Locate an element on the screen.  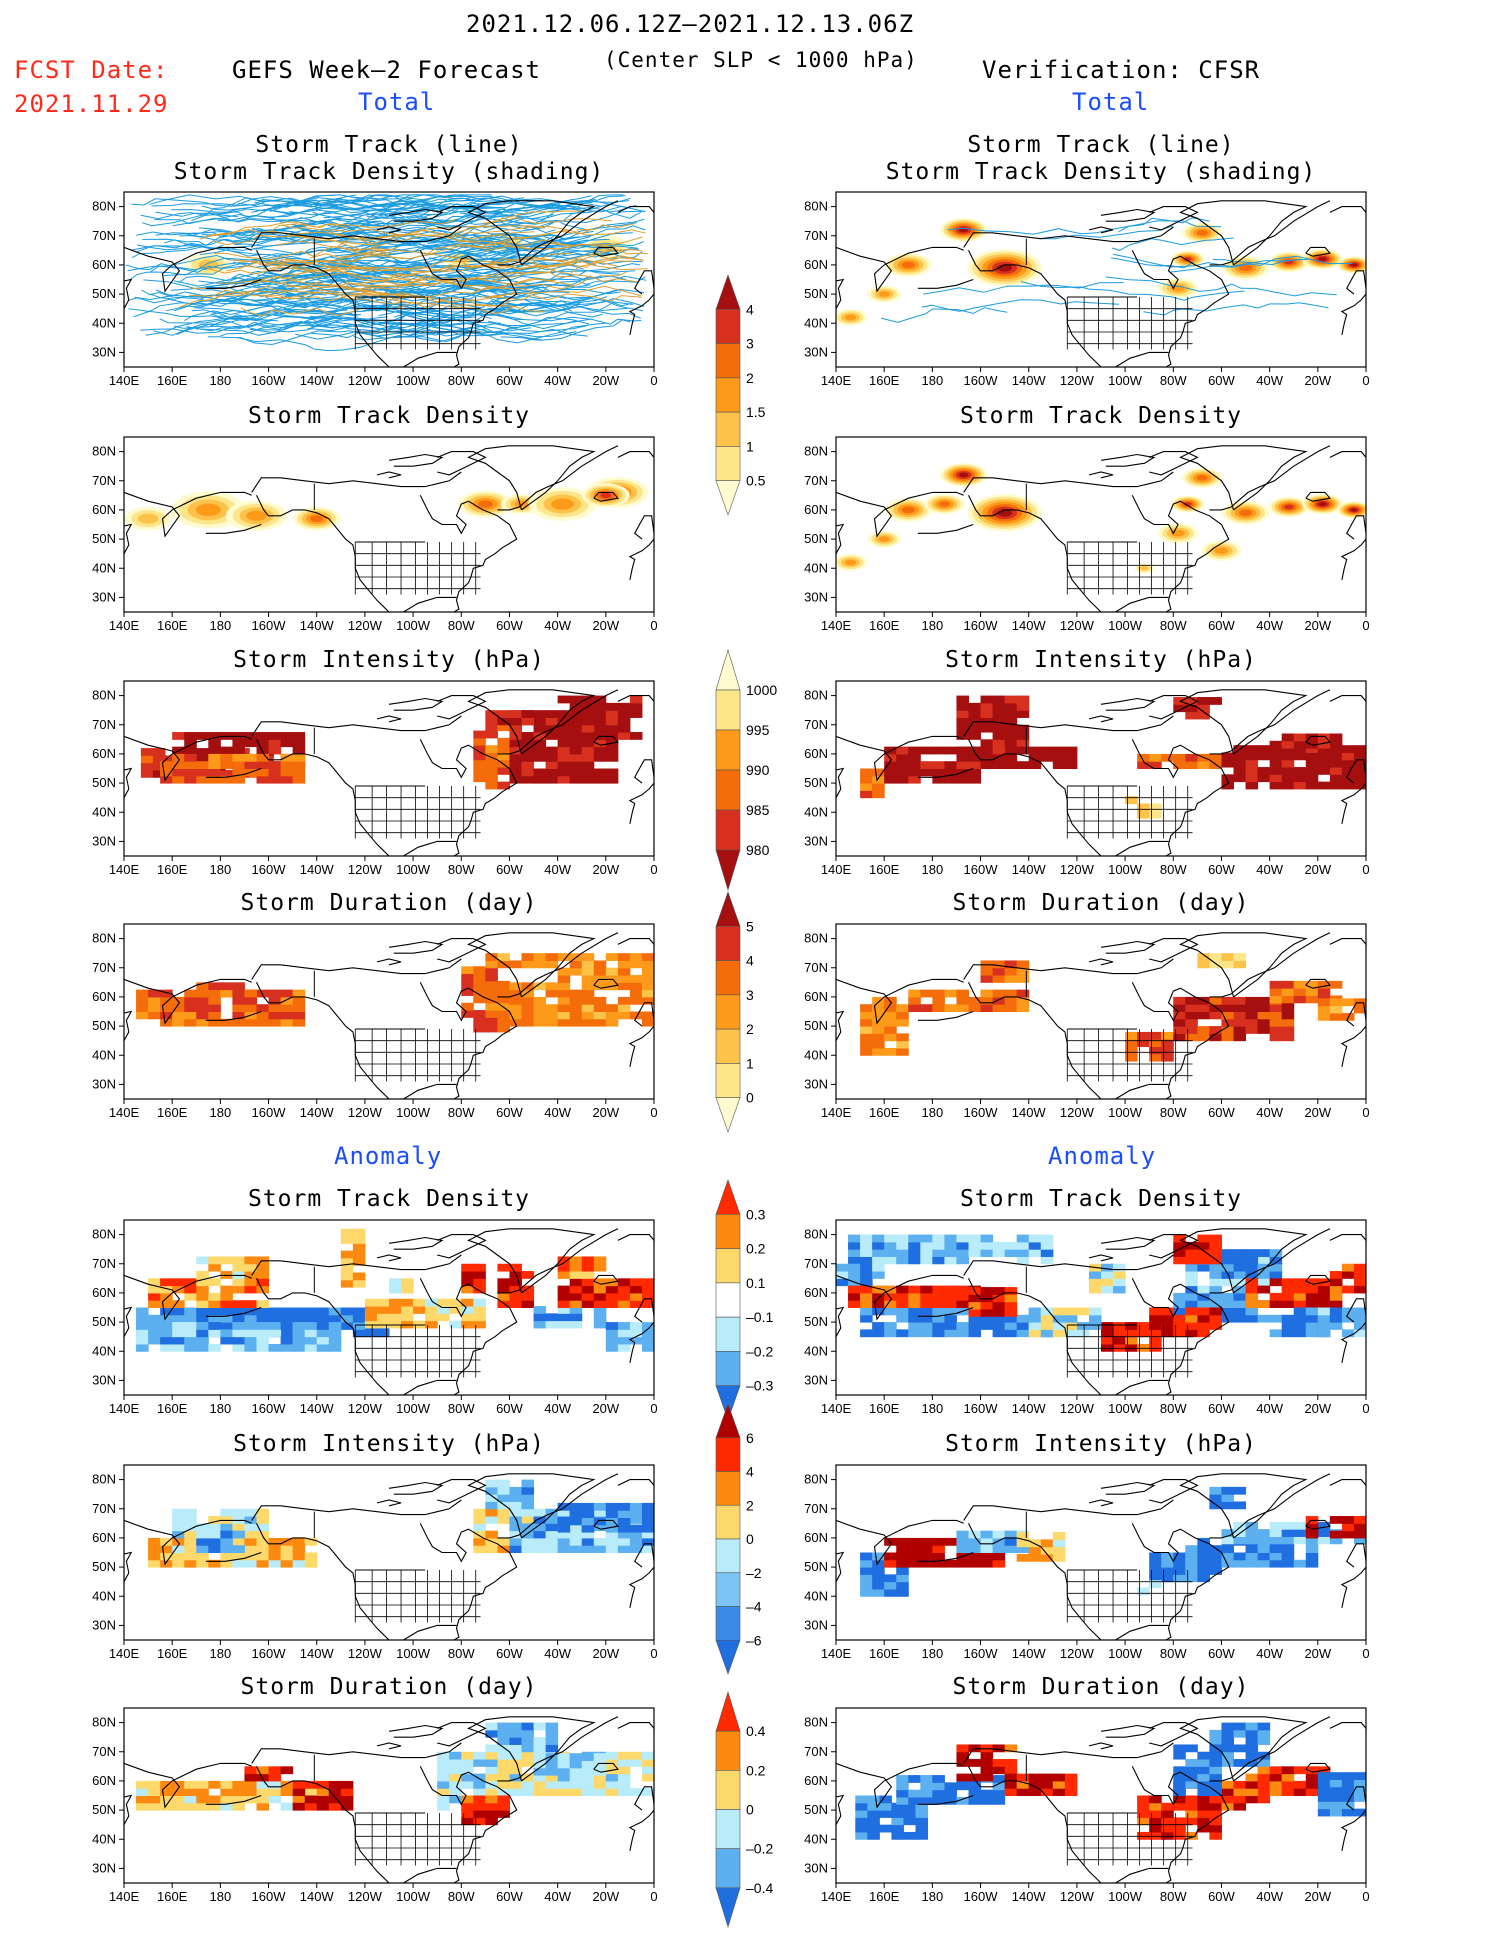
fc-anom-intensity-title: Storm Intensity (hPa) is located at coordinates (389, 1444).